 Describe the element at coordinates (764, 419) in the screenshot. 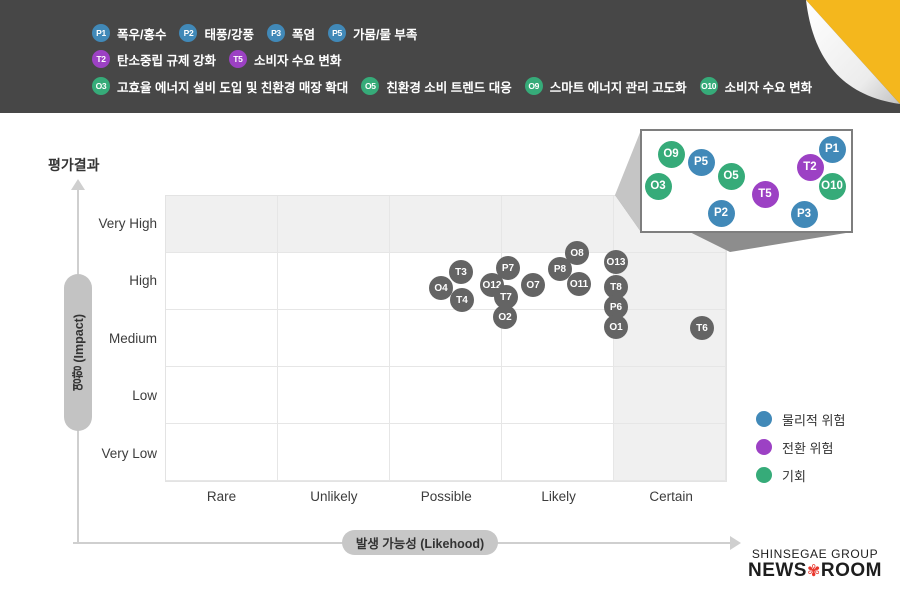

I see `legend-dot-physical` at that location.